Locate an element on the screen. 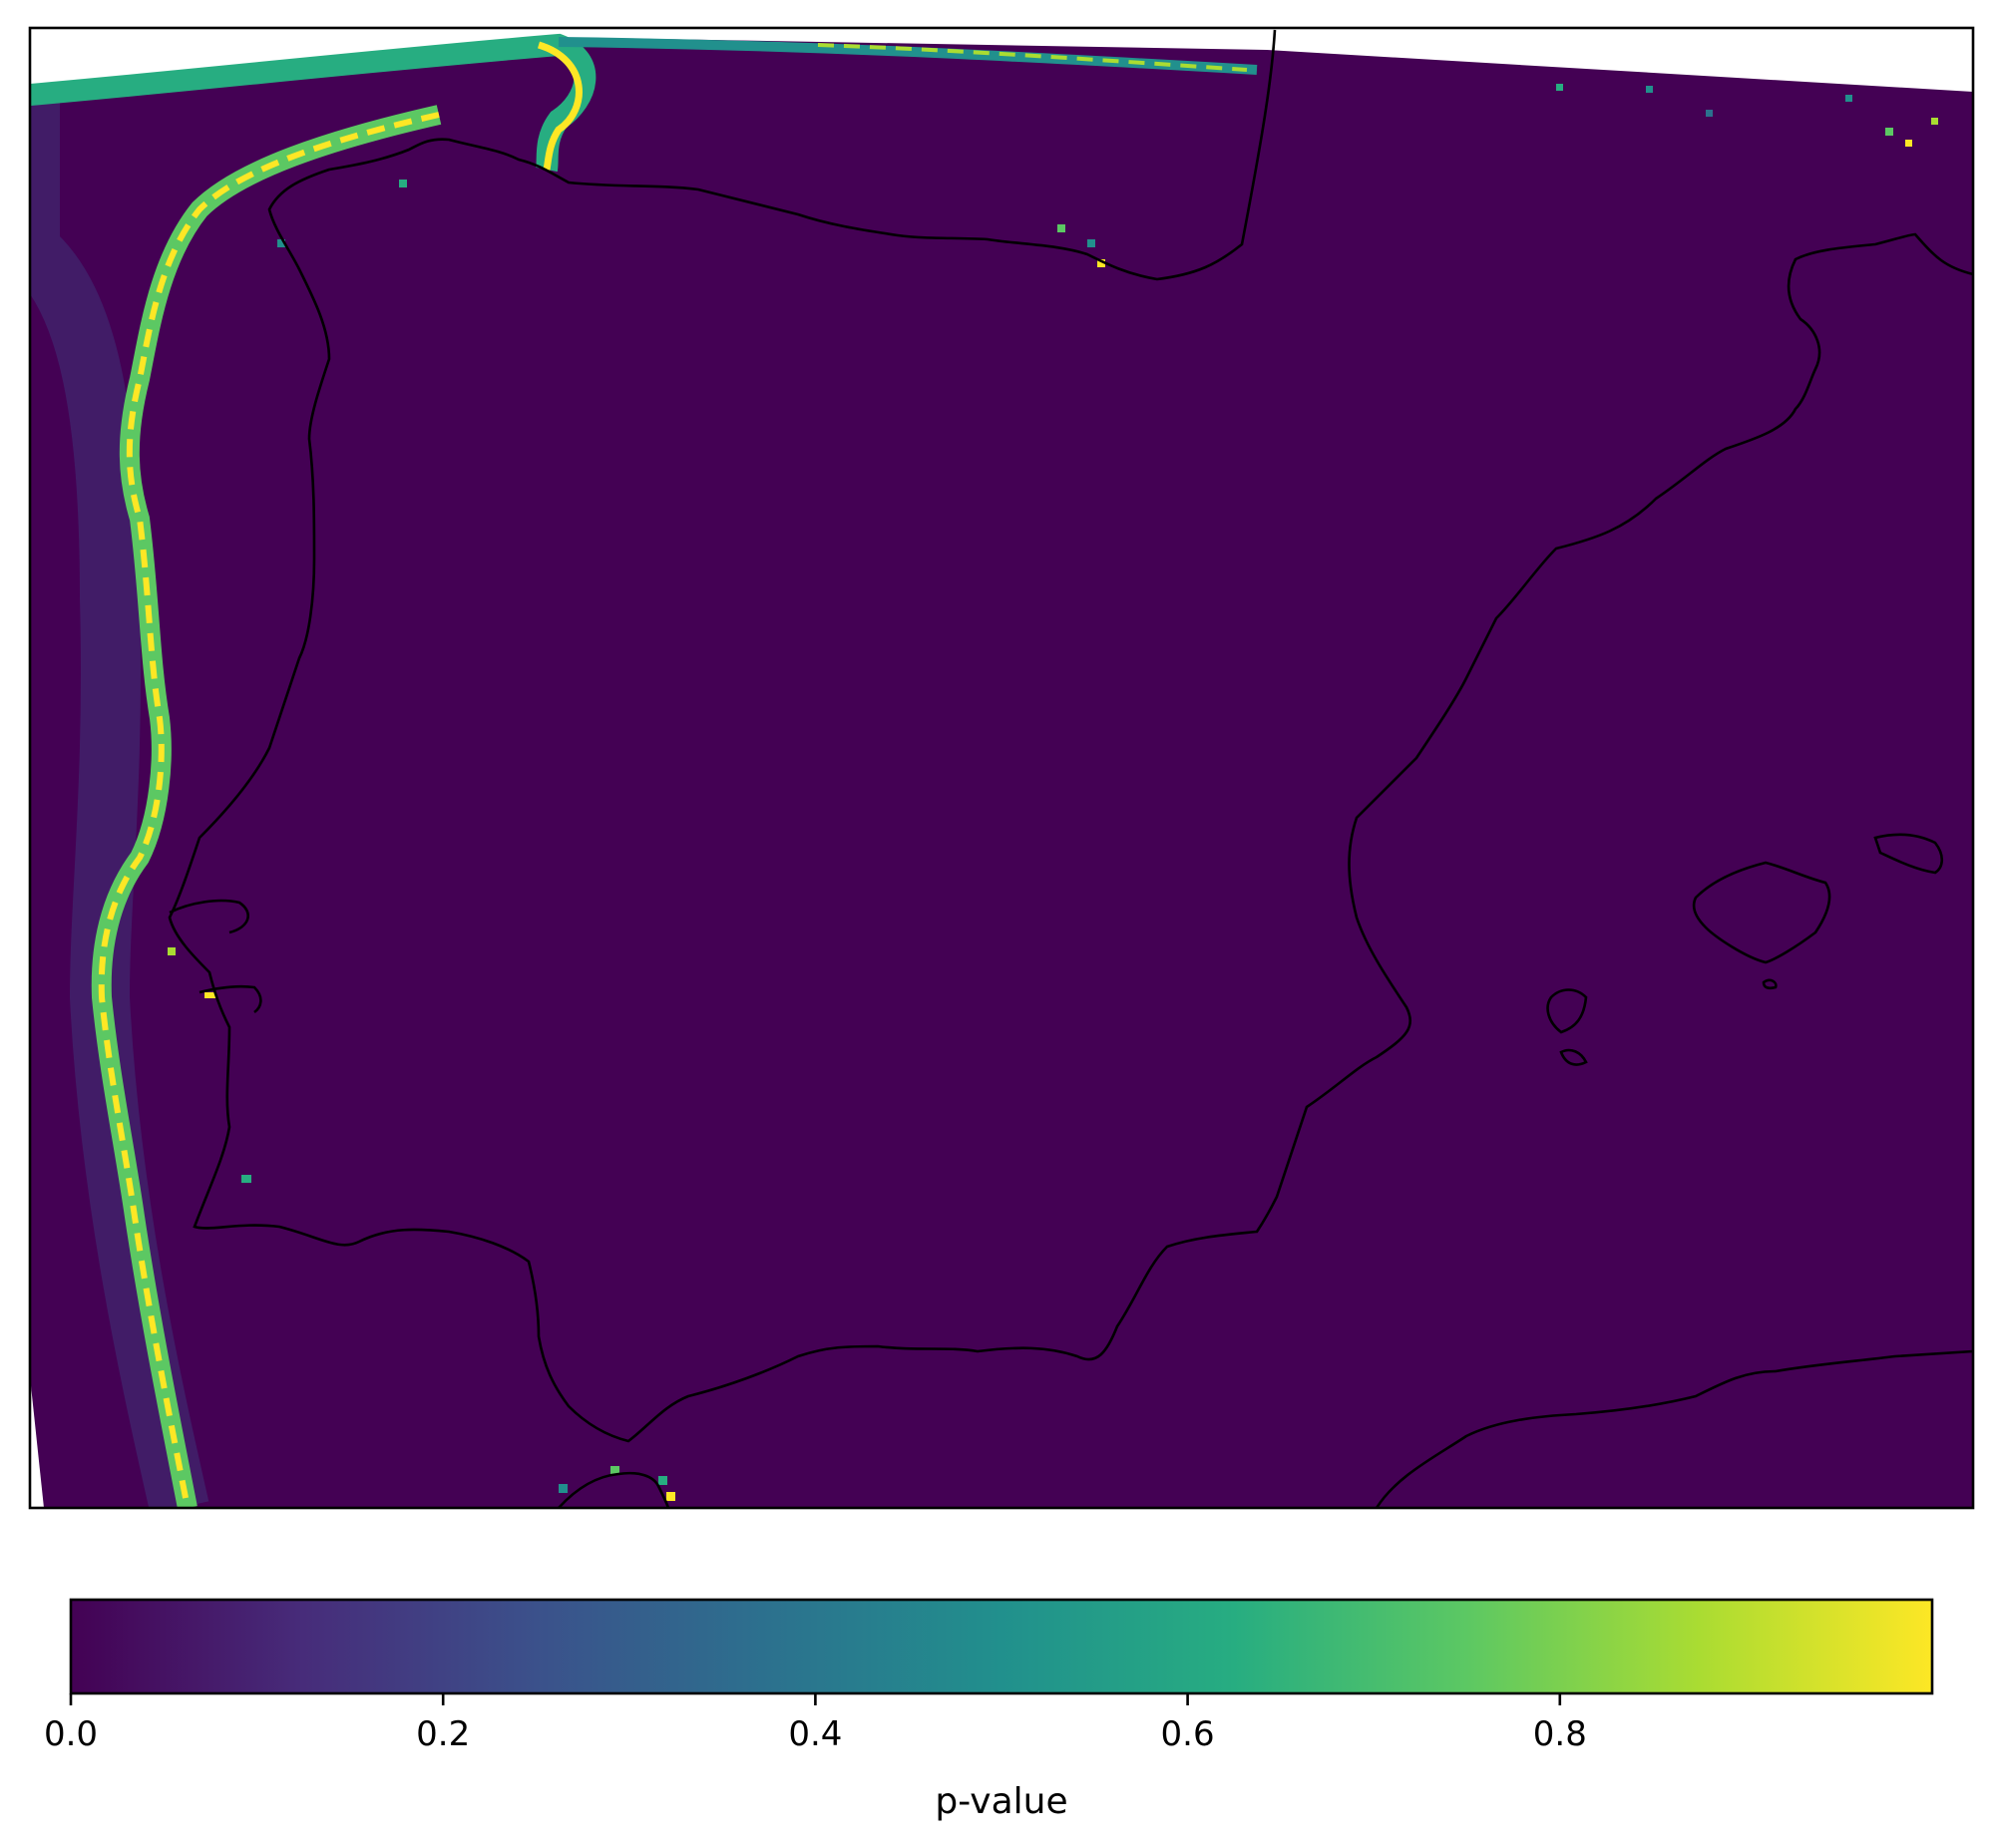  atlantic-halo is located at coordinates (119, 804).